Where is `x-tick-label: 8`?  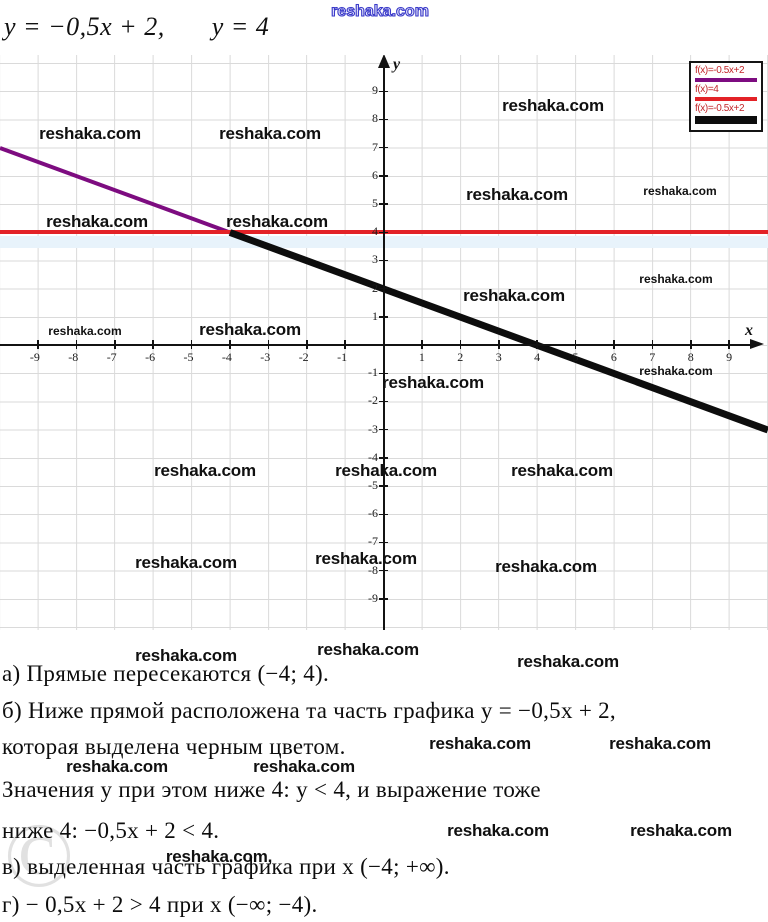 x-tick-label: 8 is located at coordinates (690, 357).